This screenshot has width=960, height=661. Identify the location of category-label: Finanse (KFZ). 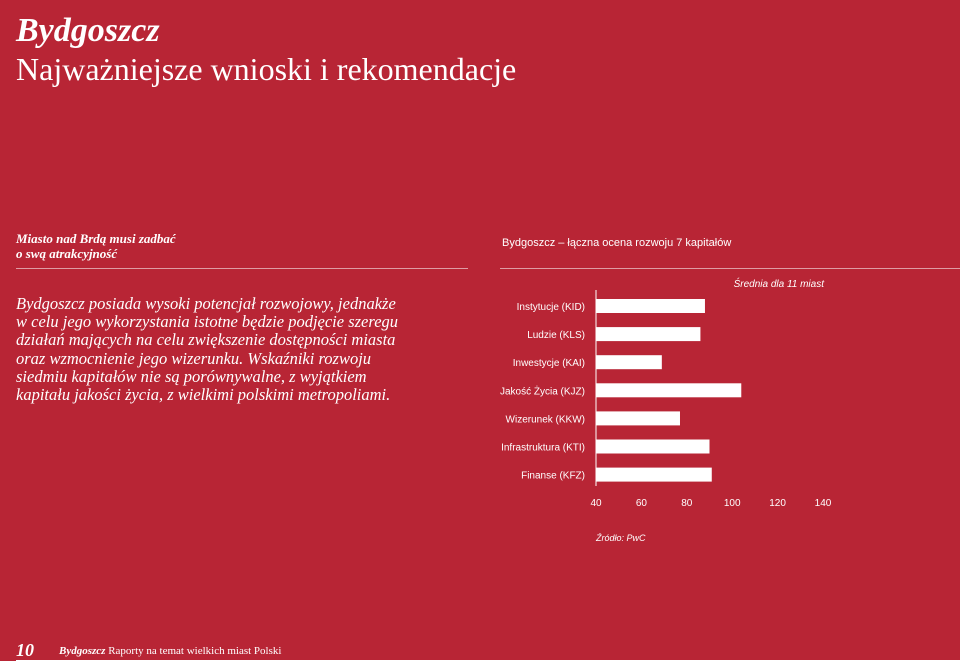
(553, 476).